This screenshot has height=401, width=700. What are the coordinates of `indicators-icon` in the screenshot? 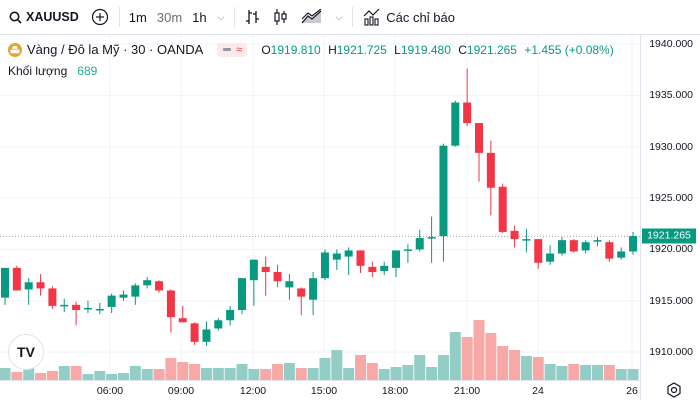 It's located at (371, 17).